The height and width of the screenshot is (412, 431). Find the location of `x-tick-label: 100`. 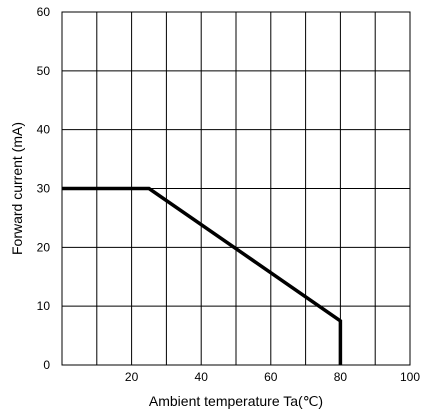

x-tick-label: 100 is located at coordinates (410, 377).